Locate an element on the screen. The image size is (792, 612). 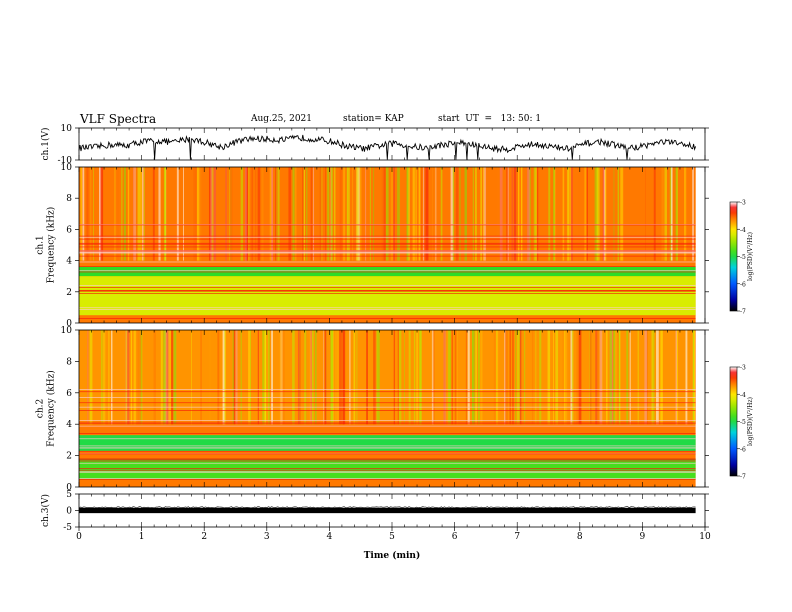
y-tick-label: 2 is located at coordinates (69, 457).